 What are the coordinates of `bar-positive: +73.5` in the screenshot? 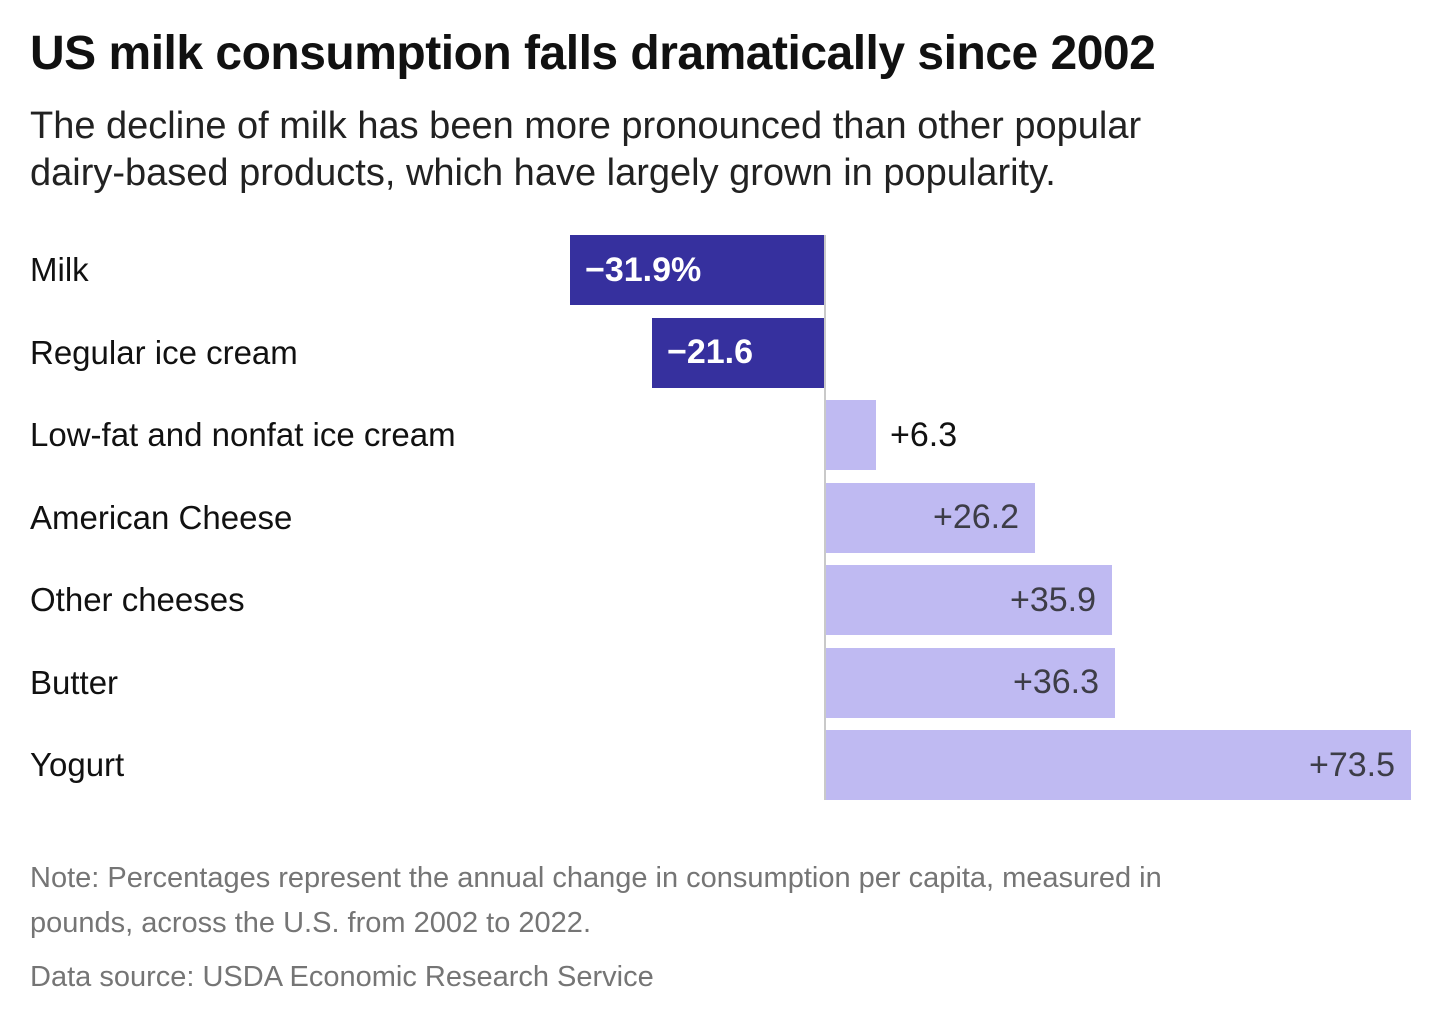 It's located at (1118, 765).